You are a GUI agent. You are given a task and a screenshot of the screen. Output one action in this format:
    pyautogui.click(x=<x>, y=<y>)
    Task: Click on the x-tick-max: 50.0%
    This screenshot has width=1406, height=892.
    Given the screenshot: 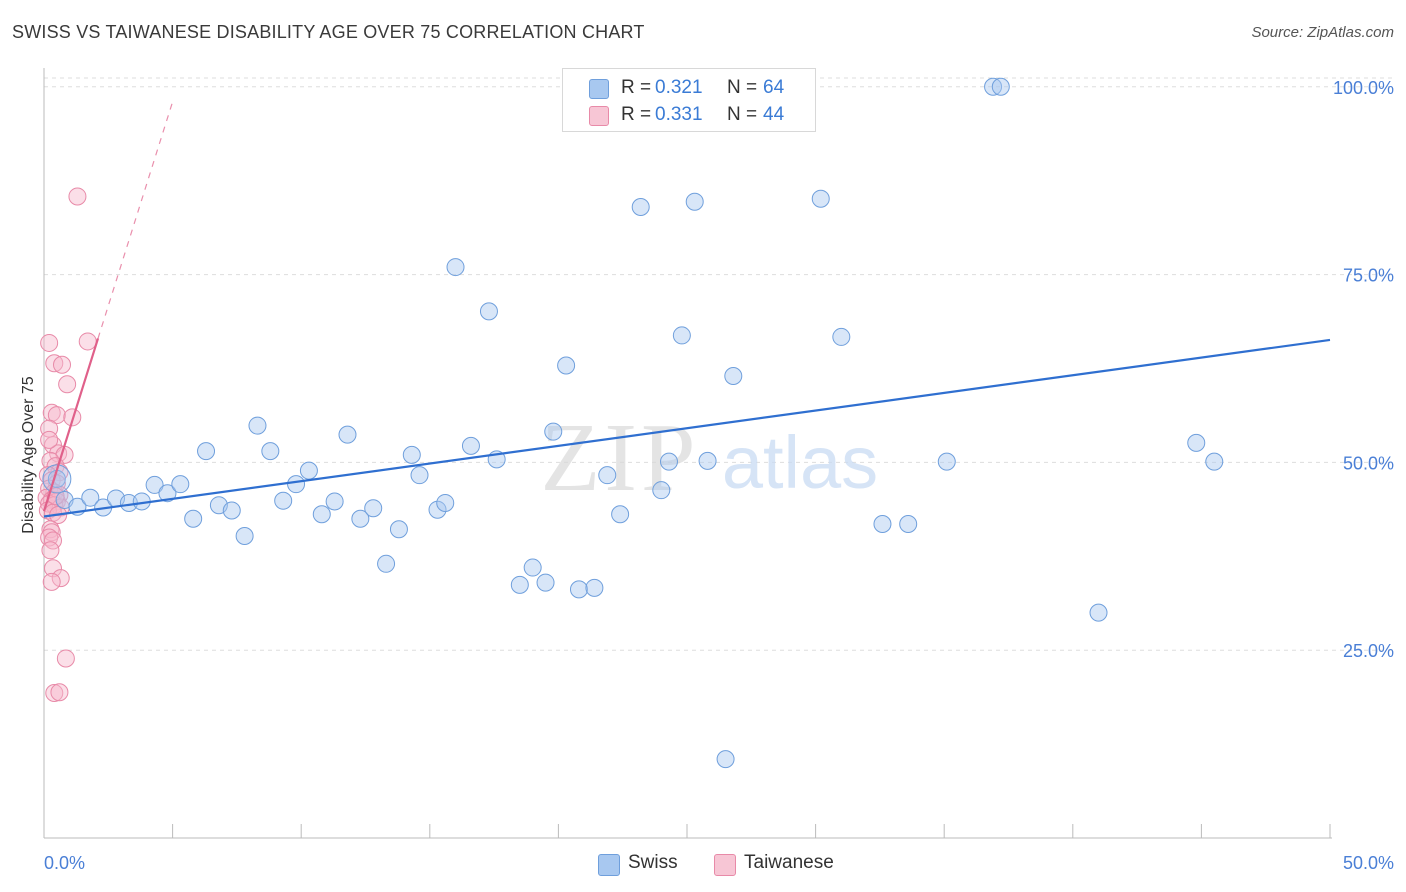 What is the action you would take?
    pyautogui.click(x=1368, y=863)
    